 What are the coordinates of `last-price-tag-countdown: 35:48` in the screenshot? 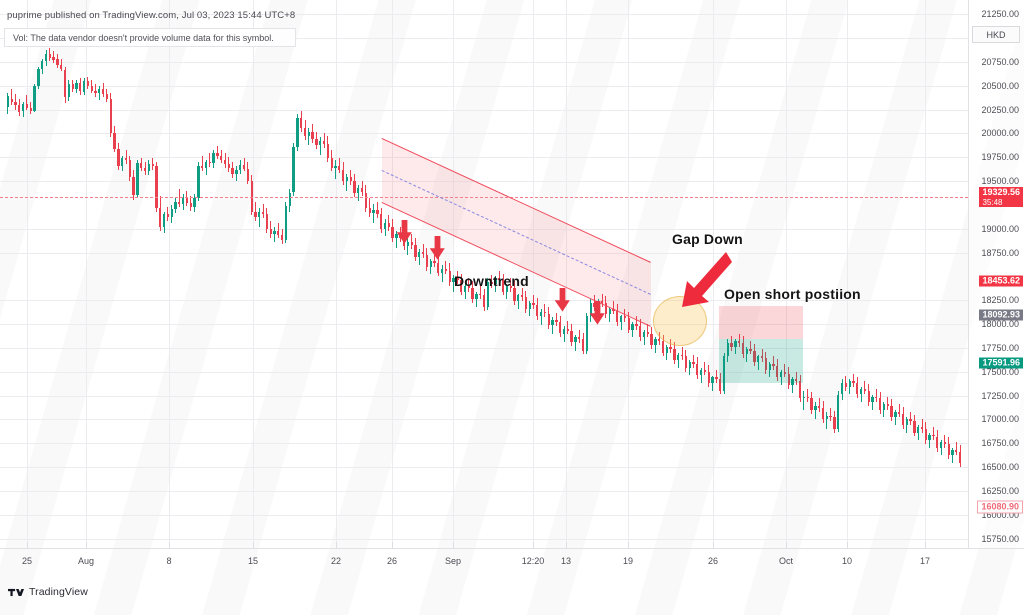 It's located at (992, 203).